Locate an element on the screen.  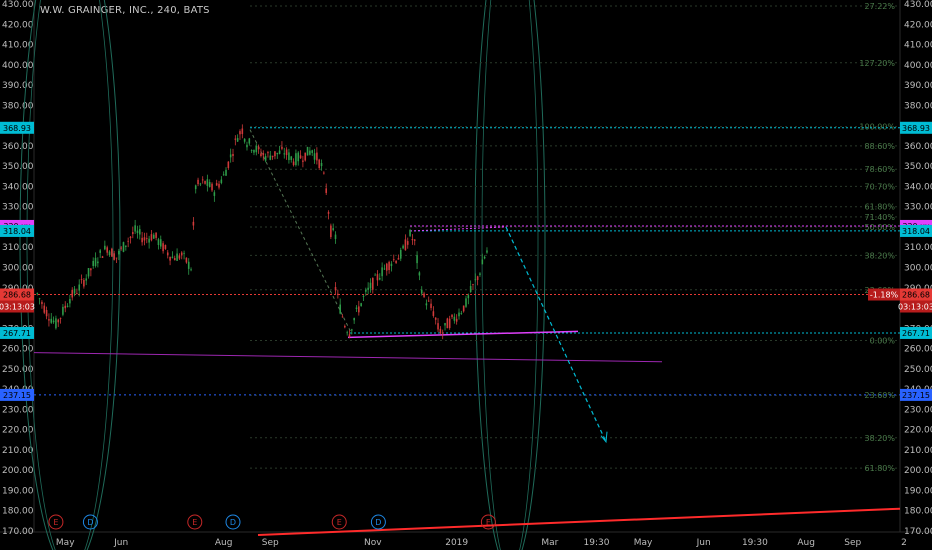
y-tick-label-right: 330.00 is located at coordinates (918, 208).